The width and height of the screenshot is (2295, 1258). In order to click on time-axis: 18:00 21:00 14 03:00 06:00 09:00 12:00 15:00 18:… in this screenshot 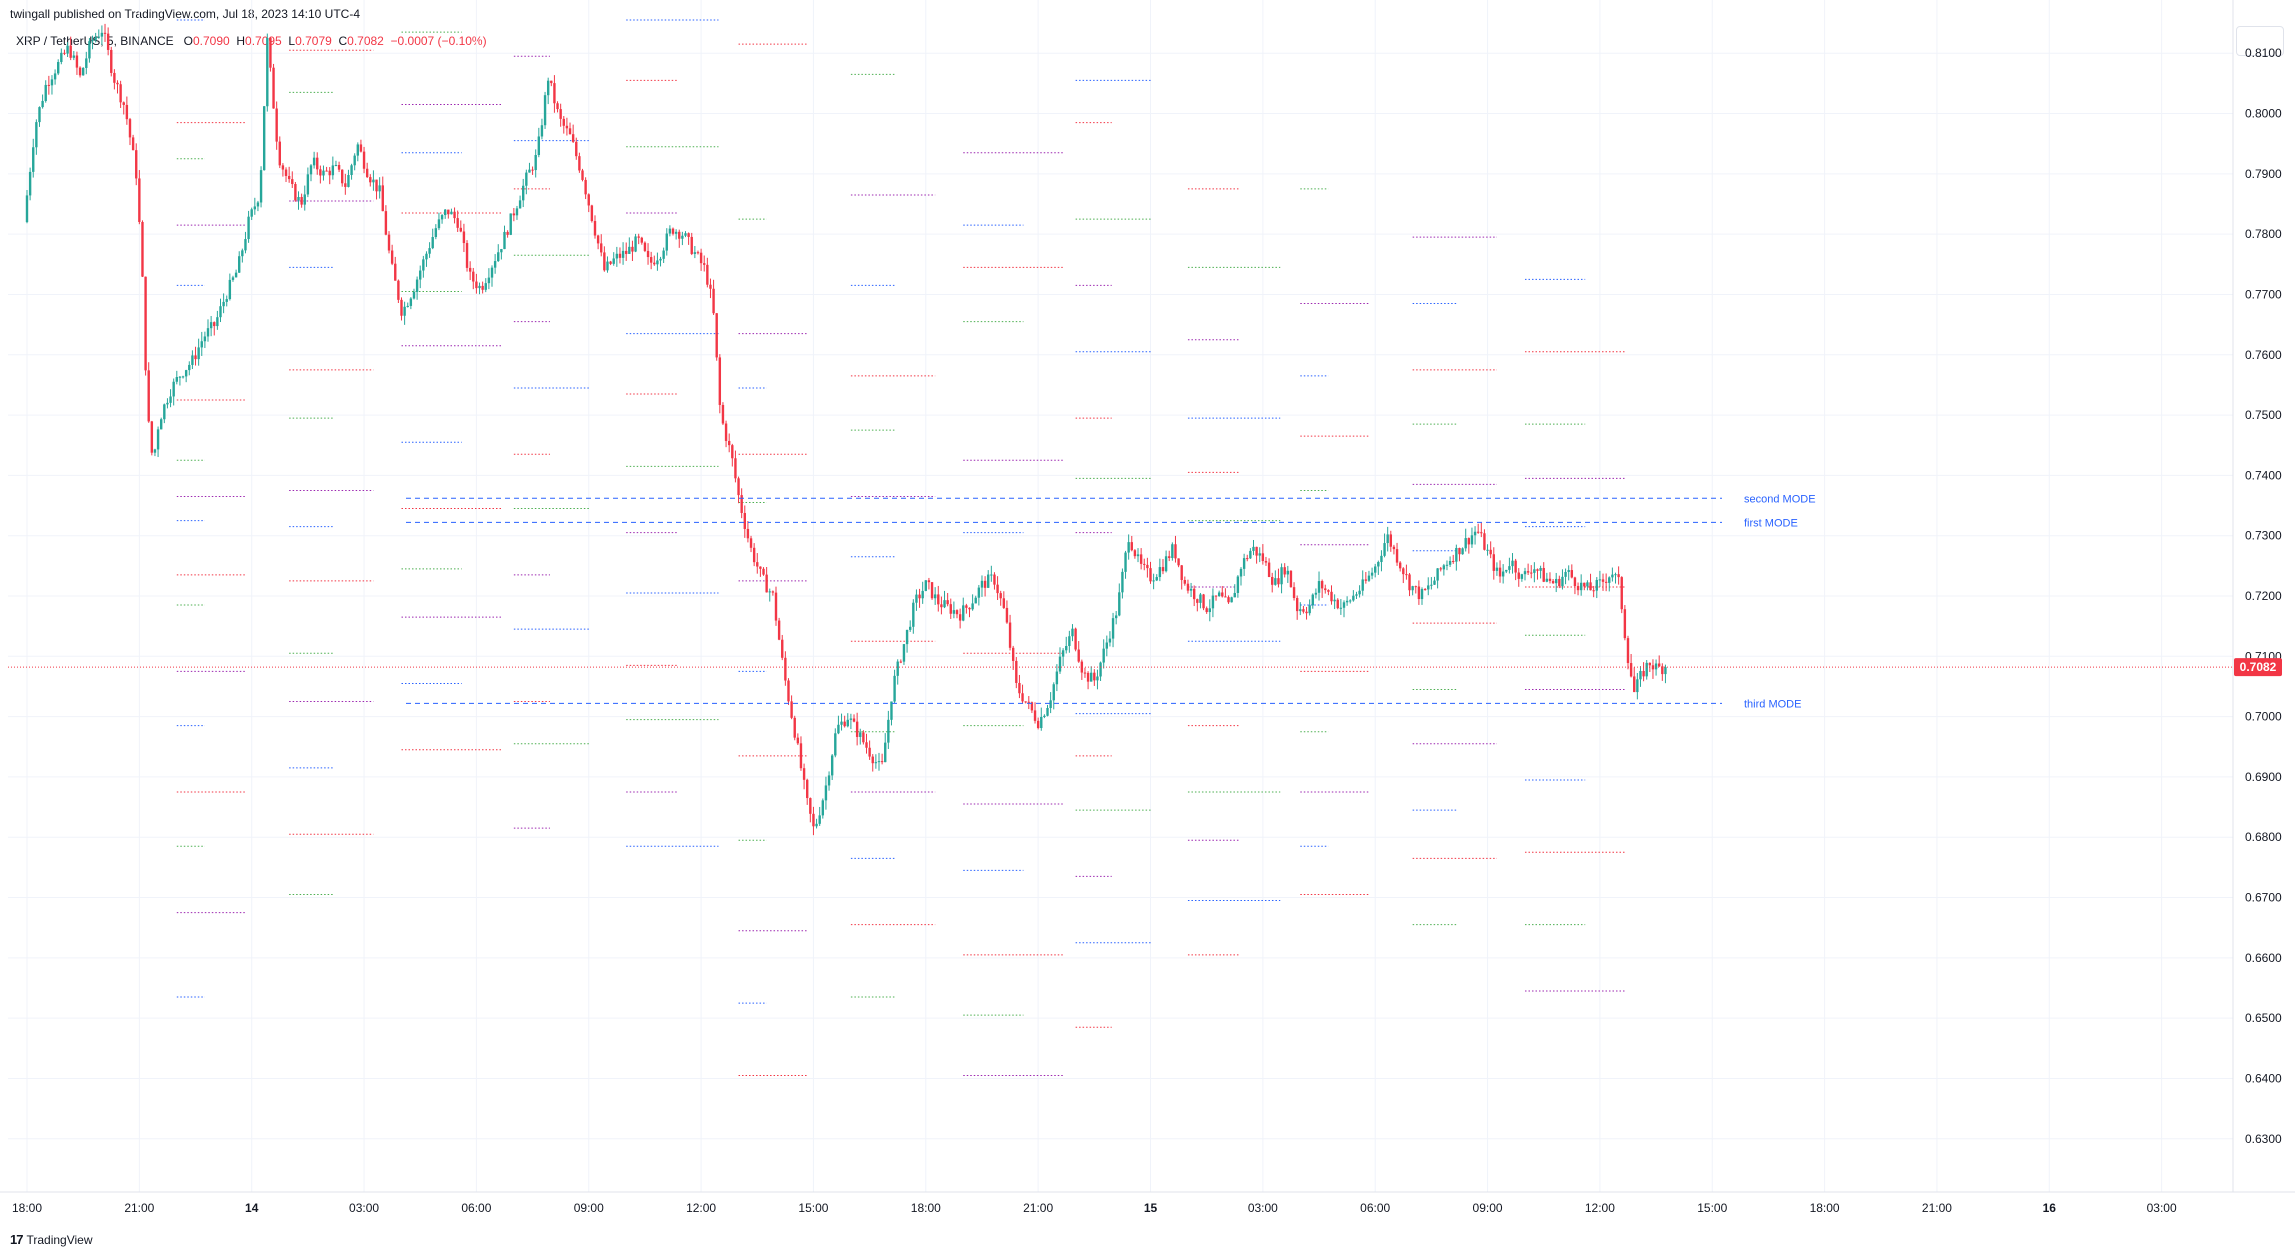, I will do `click(1094, 1208)`.